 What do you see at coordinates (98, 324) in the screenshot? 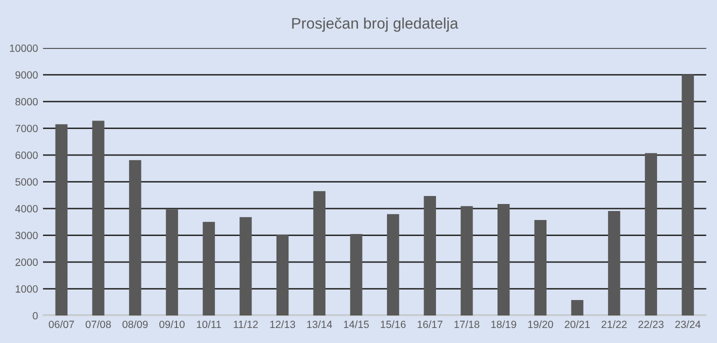
I see `x-tick-label: 07/08` at bounding box center [98, 324].